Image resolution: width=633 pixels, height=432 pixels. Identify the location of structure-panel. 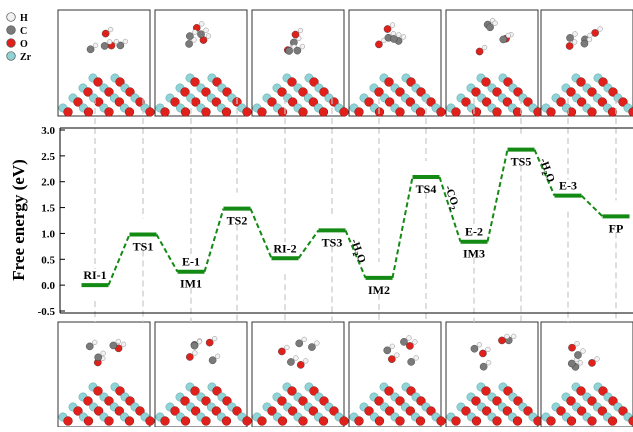
(106, 374).